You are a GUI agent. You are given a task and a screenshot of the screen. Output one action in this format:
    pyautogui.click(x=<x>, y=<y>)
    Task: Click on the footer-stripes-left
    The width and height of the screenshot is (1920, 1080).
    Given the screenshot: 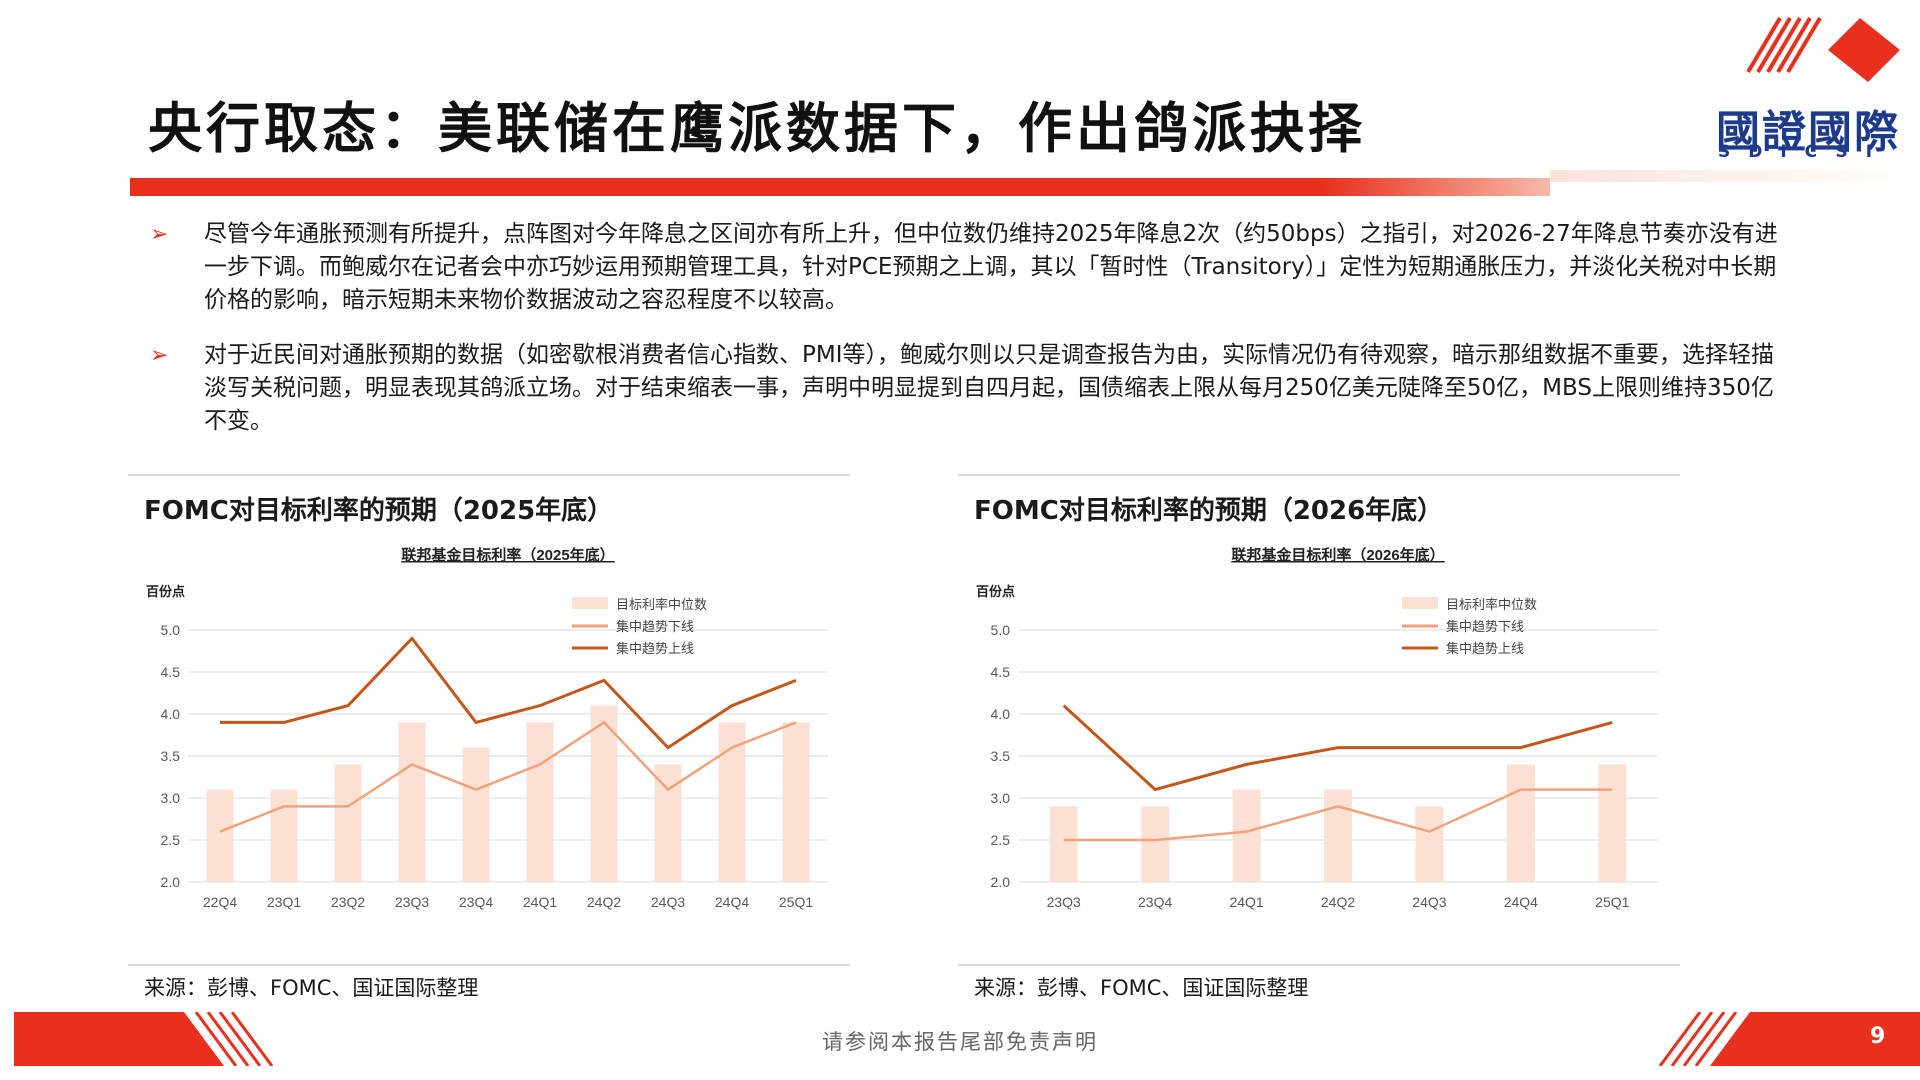 What is the action you would take?
    pyautogui.click(x=144, y=1039)
    